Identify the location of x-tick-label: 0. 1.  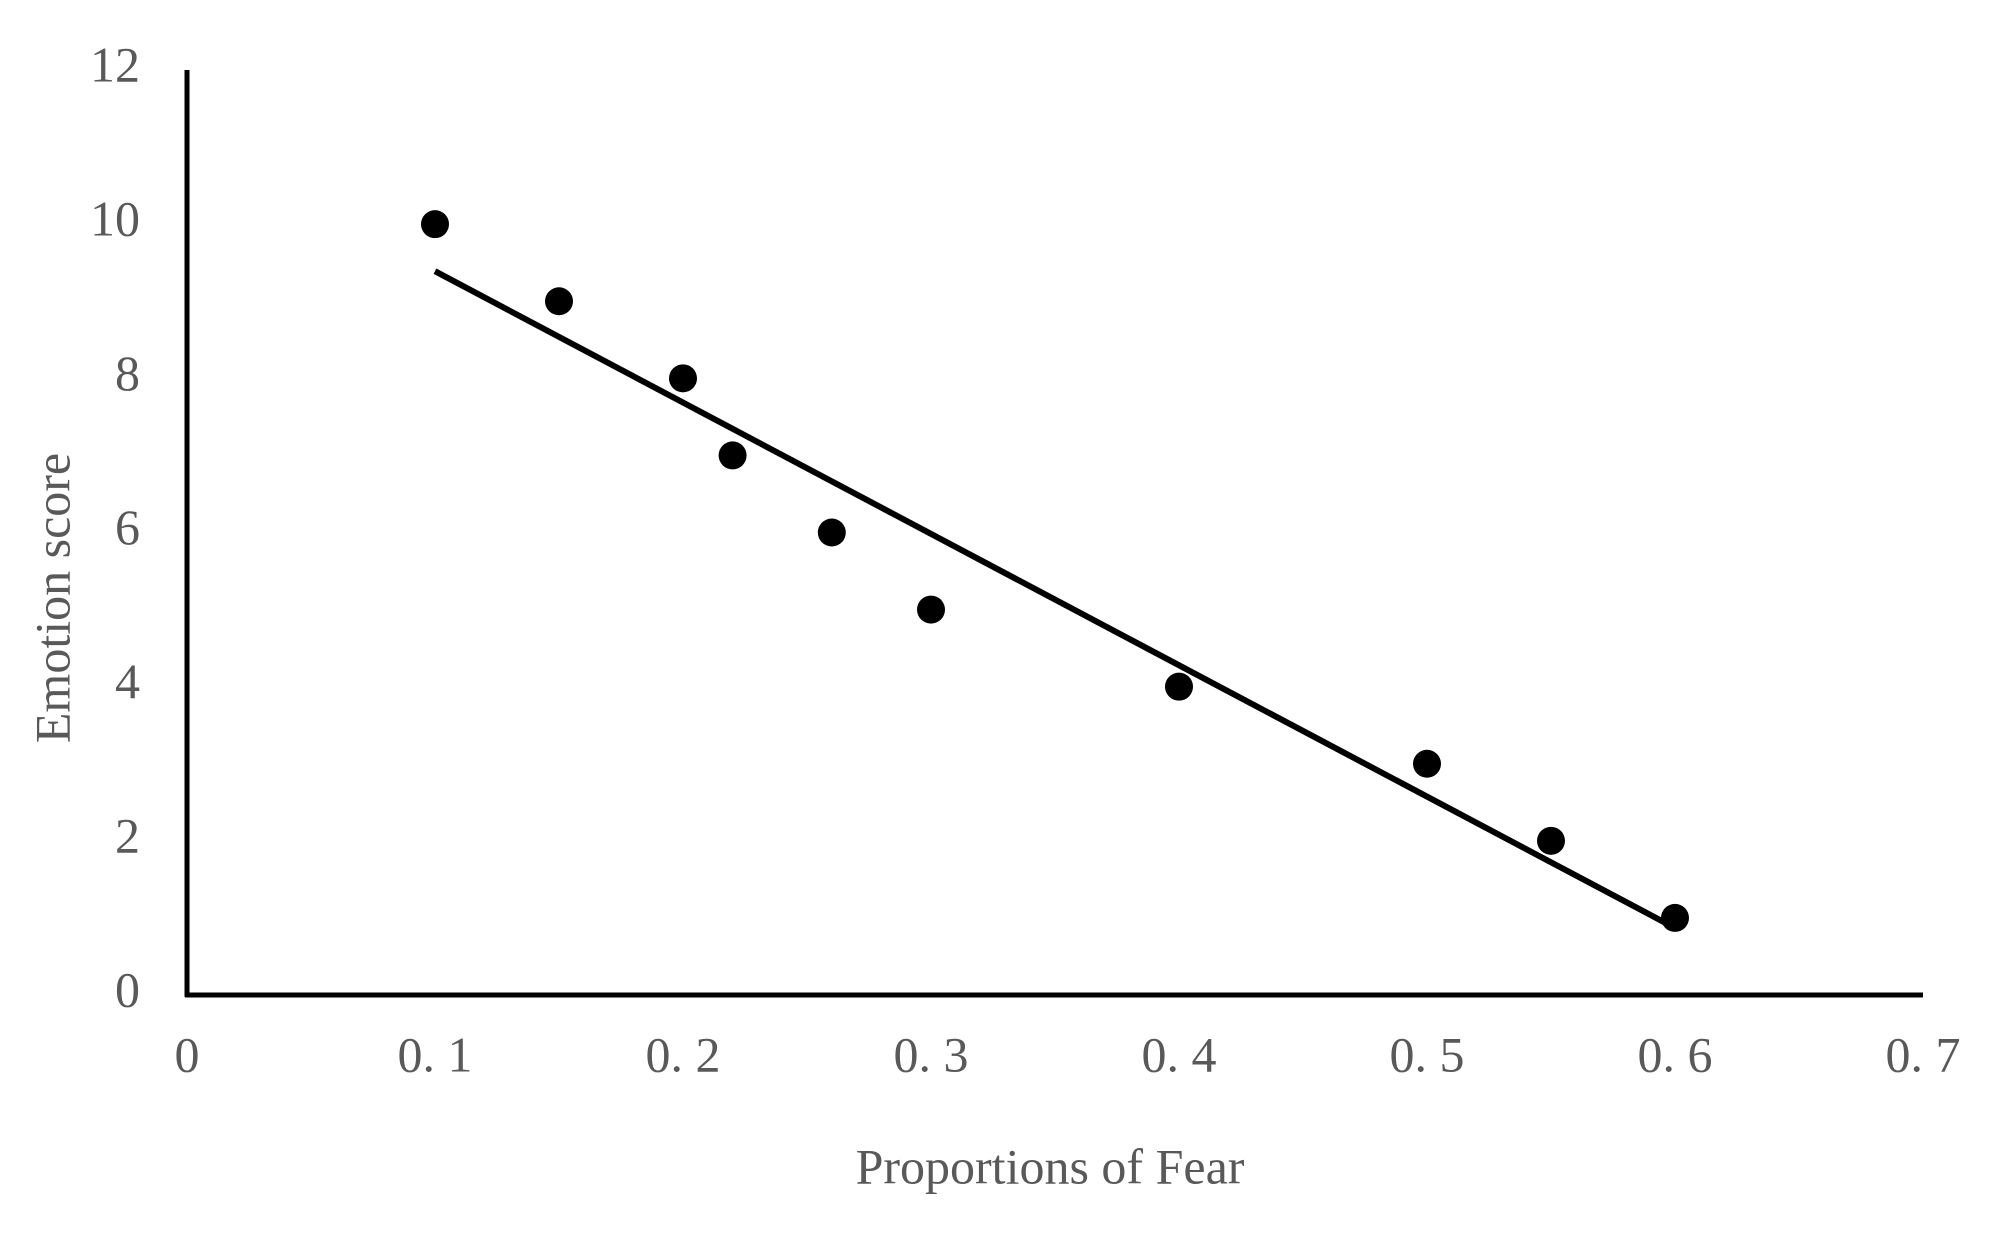
(435, 1054).